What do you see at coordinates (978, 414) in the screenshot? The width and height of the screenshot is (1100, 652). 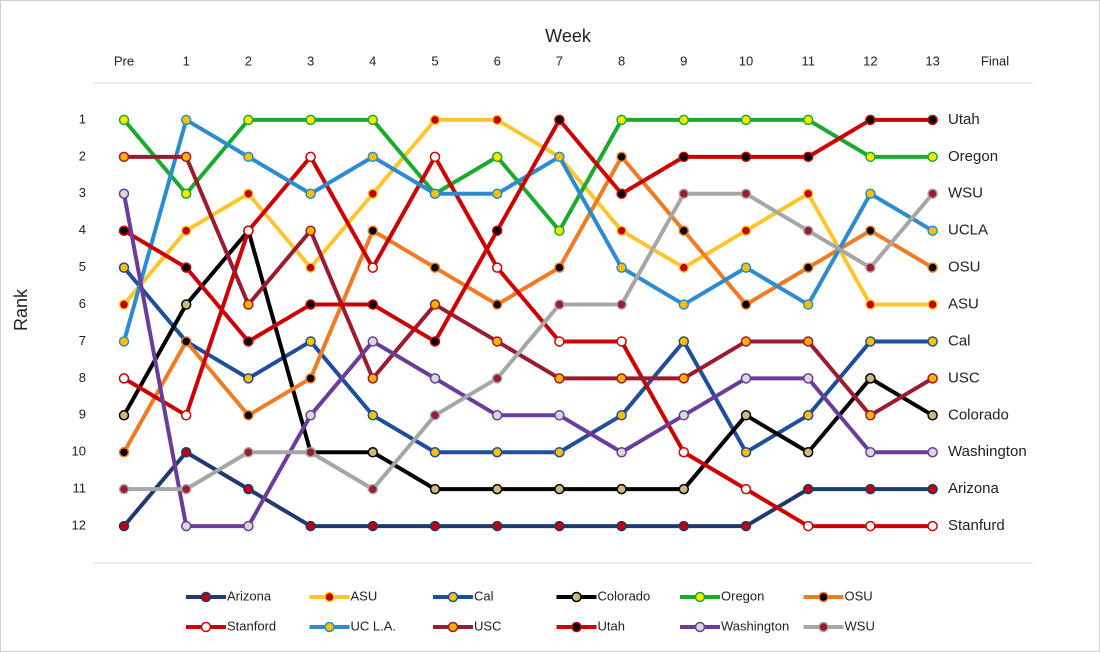 I see `final-rank-label: Colorado` at bounding box center [978, 414].